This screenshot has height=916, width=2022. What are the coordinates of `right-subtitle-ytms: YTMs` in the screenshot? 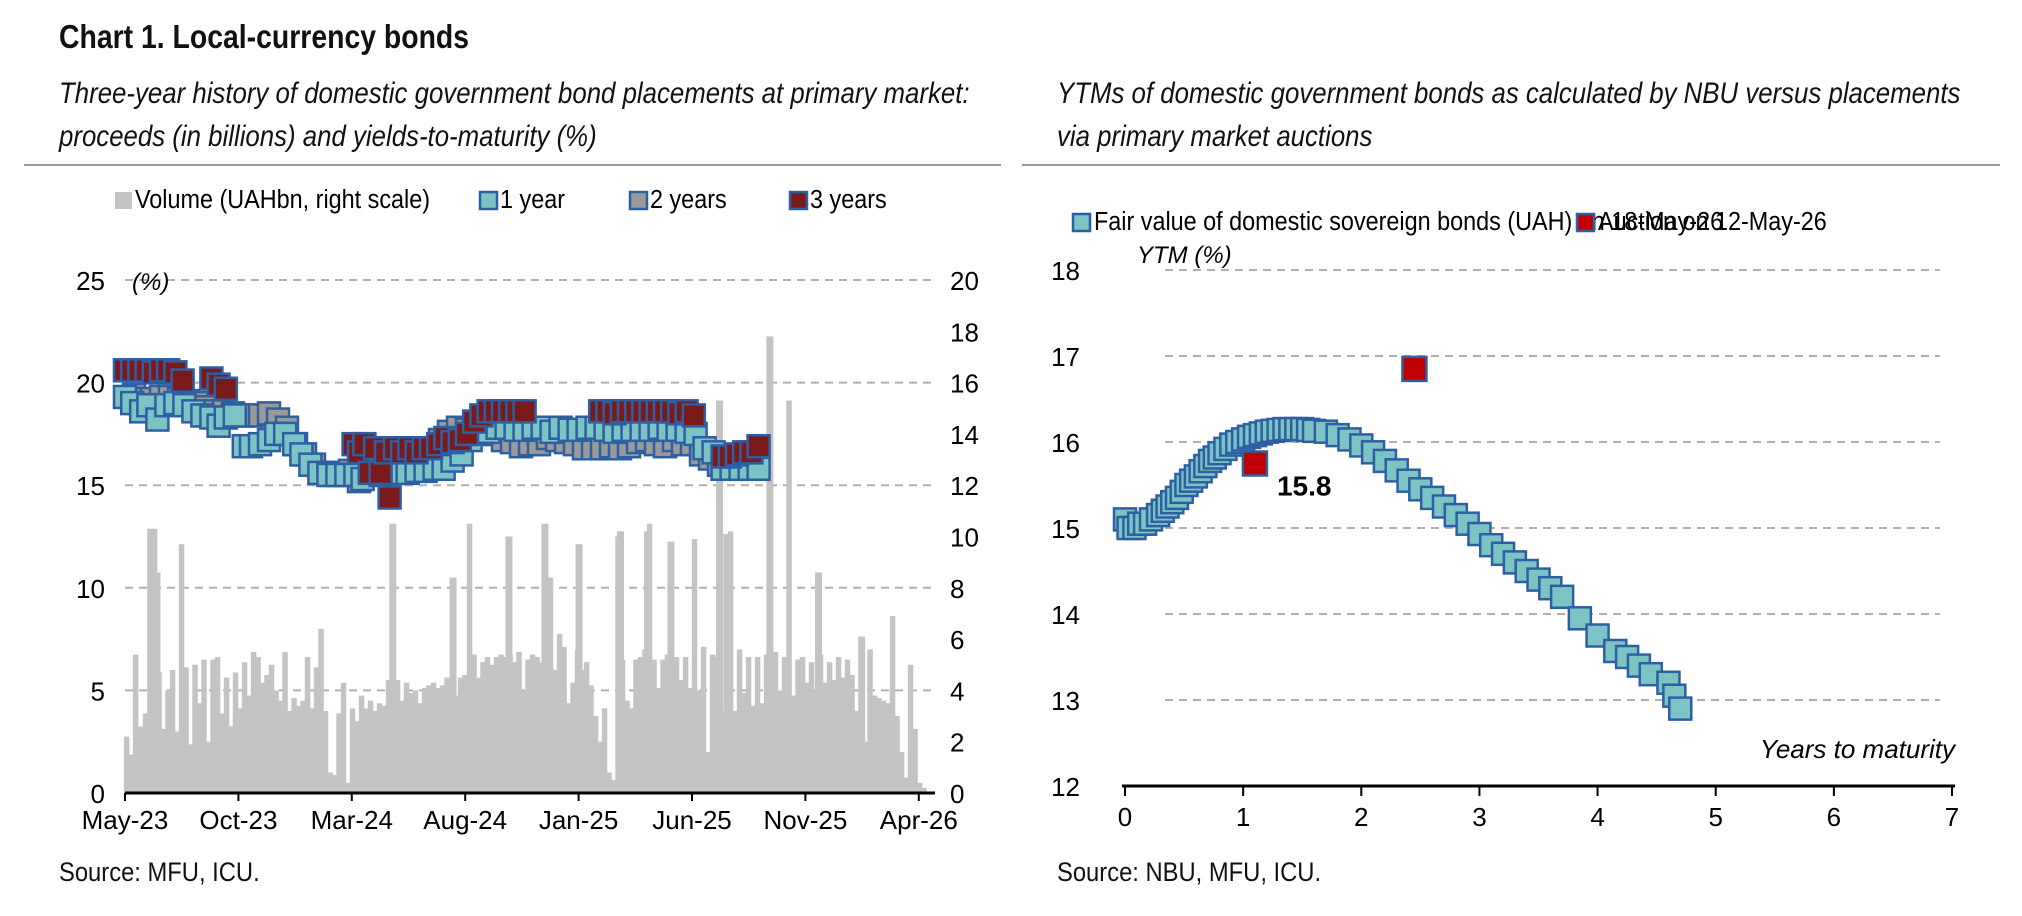 It's located at (1091, 93).